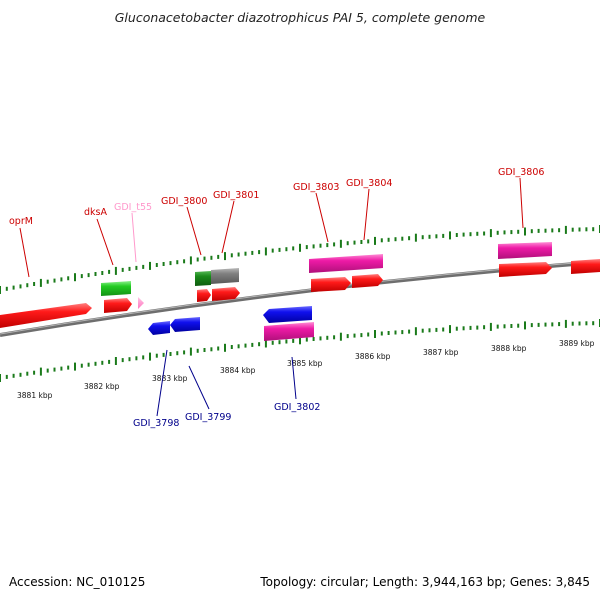 The width and height of the screenshot is (600, 600). I want to click on label-oprM: oprM, so click(21, 221).